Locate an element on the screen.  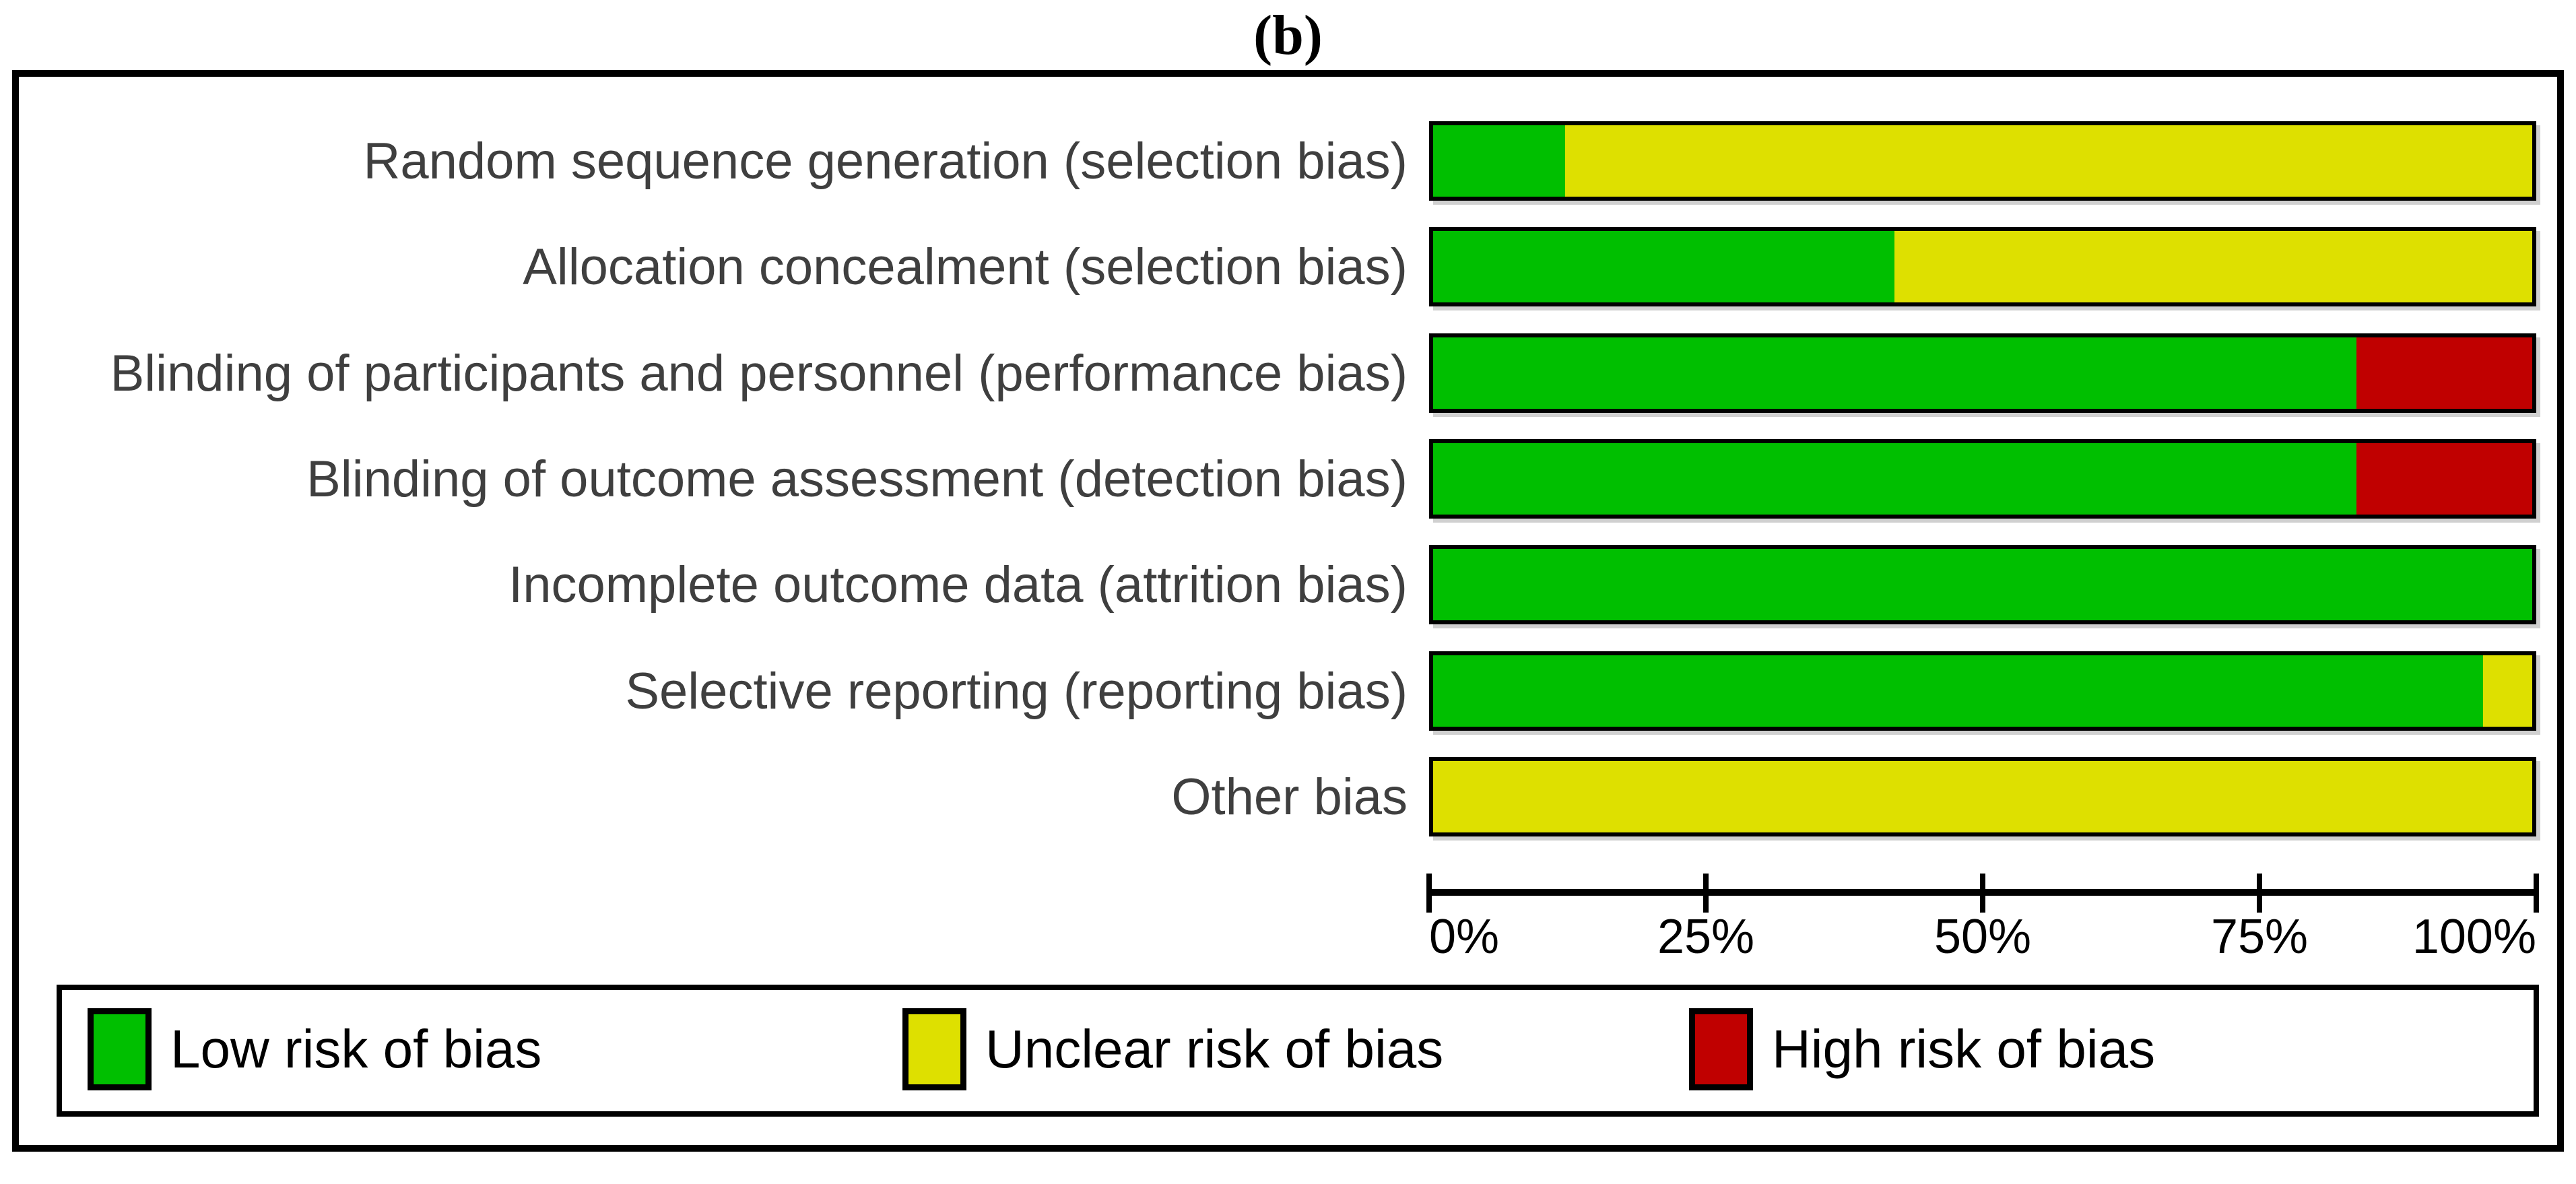
row-label: Incomplete outcome data (attrition bias) is located at coordinates (958, 585).